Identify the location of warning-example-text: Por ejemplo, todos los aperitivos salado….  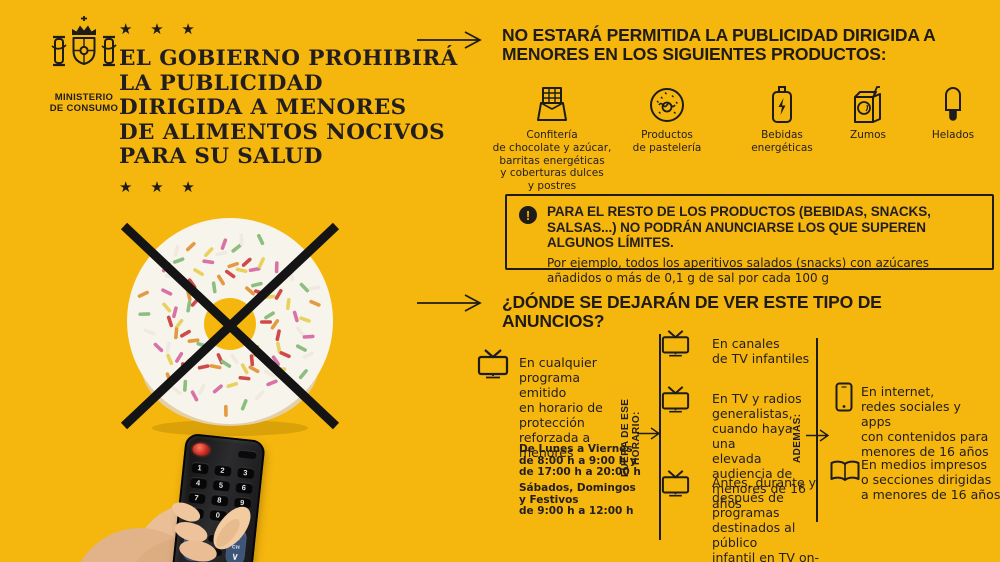
(738, 270).